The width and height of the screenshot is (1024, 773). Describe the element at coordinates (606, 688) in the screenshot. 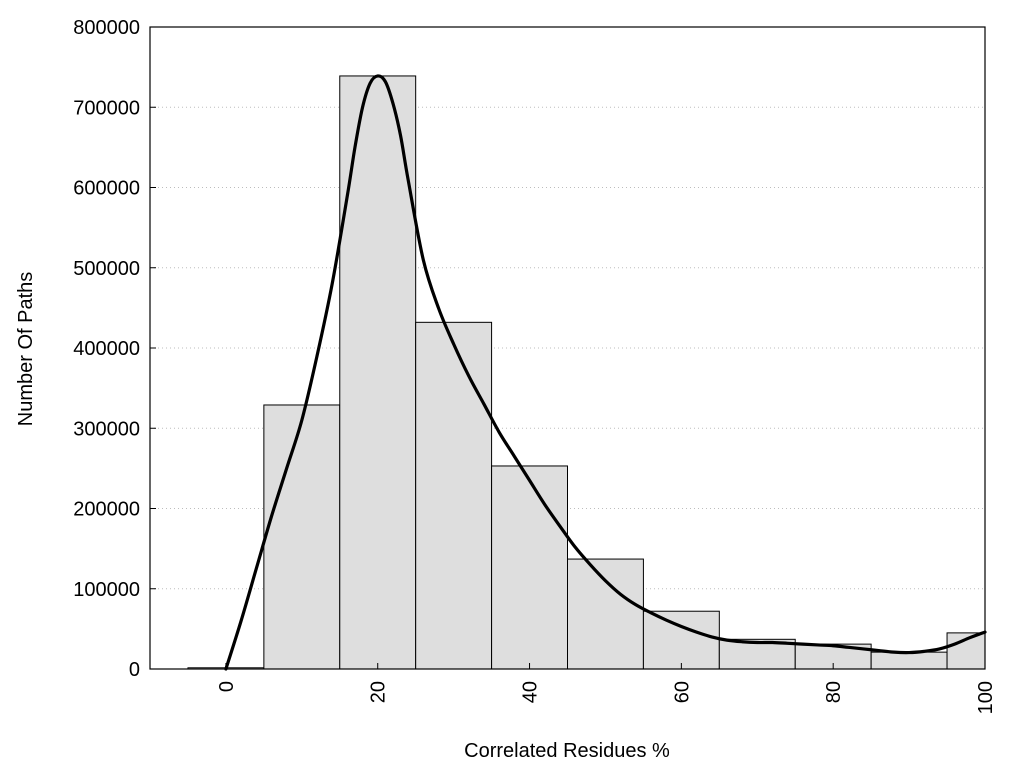

I see `x-axis-ticks: 0 20 40 60 80 100` at that location.